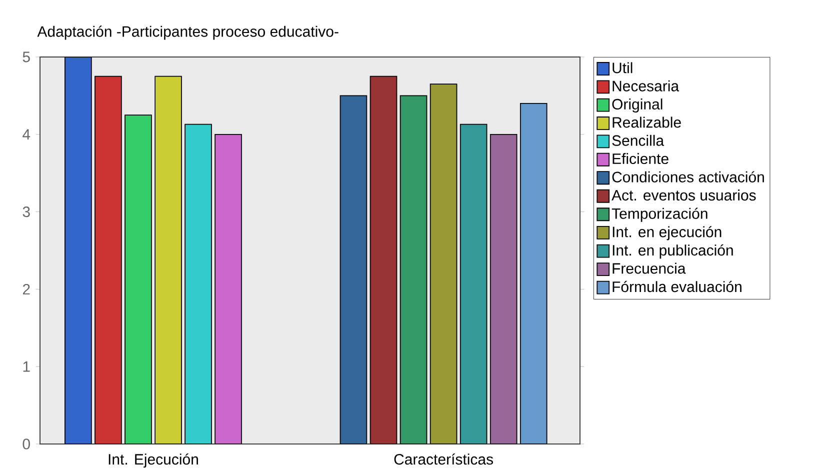 Image resolution: width=836 pixels, height=473 pixels. I want to click on legend-label: Realizable, so click(646, 122).